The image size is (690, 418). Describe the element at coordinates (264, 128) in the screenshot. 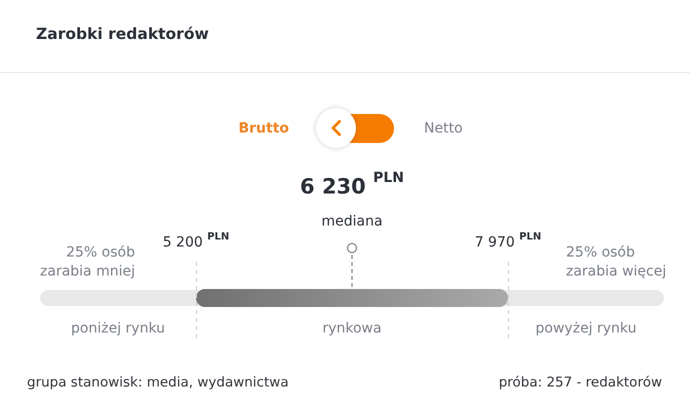

I see `text: Brutto` at that location.